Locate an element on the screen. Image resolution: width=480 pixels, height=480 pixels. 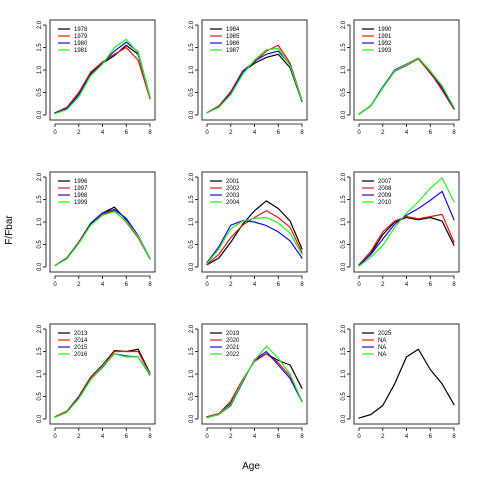
legend-label: 1985 is located at coordinates (233, 37).